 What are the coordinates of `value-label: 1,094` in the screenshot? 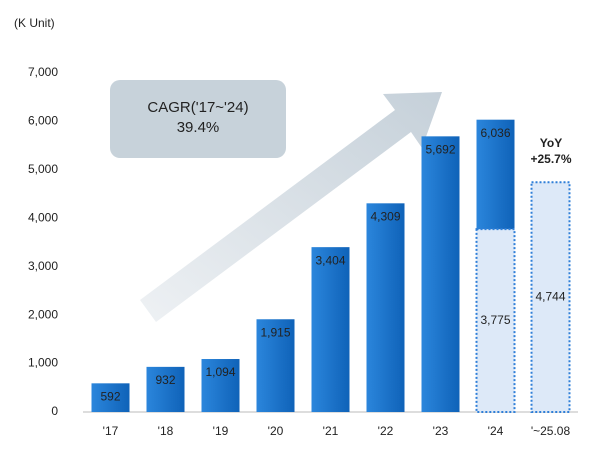 It's located at (220, 372).